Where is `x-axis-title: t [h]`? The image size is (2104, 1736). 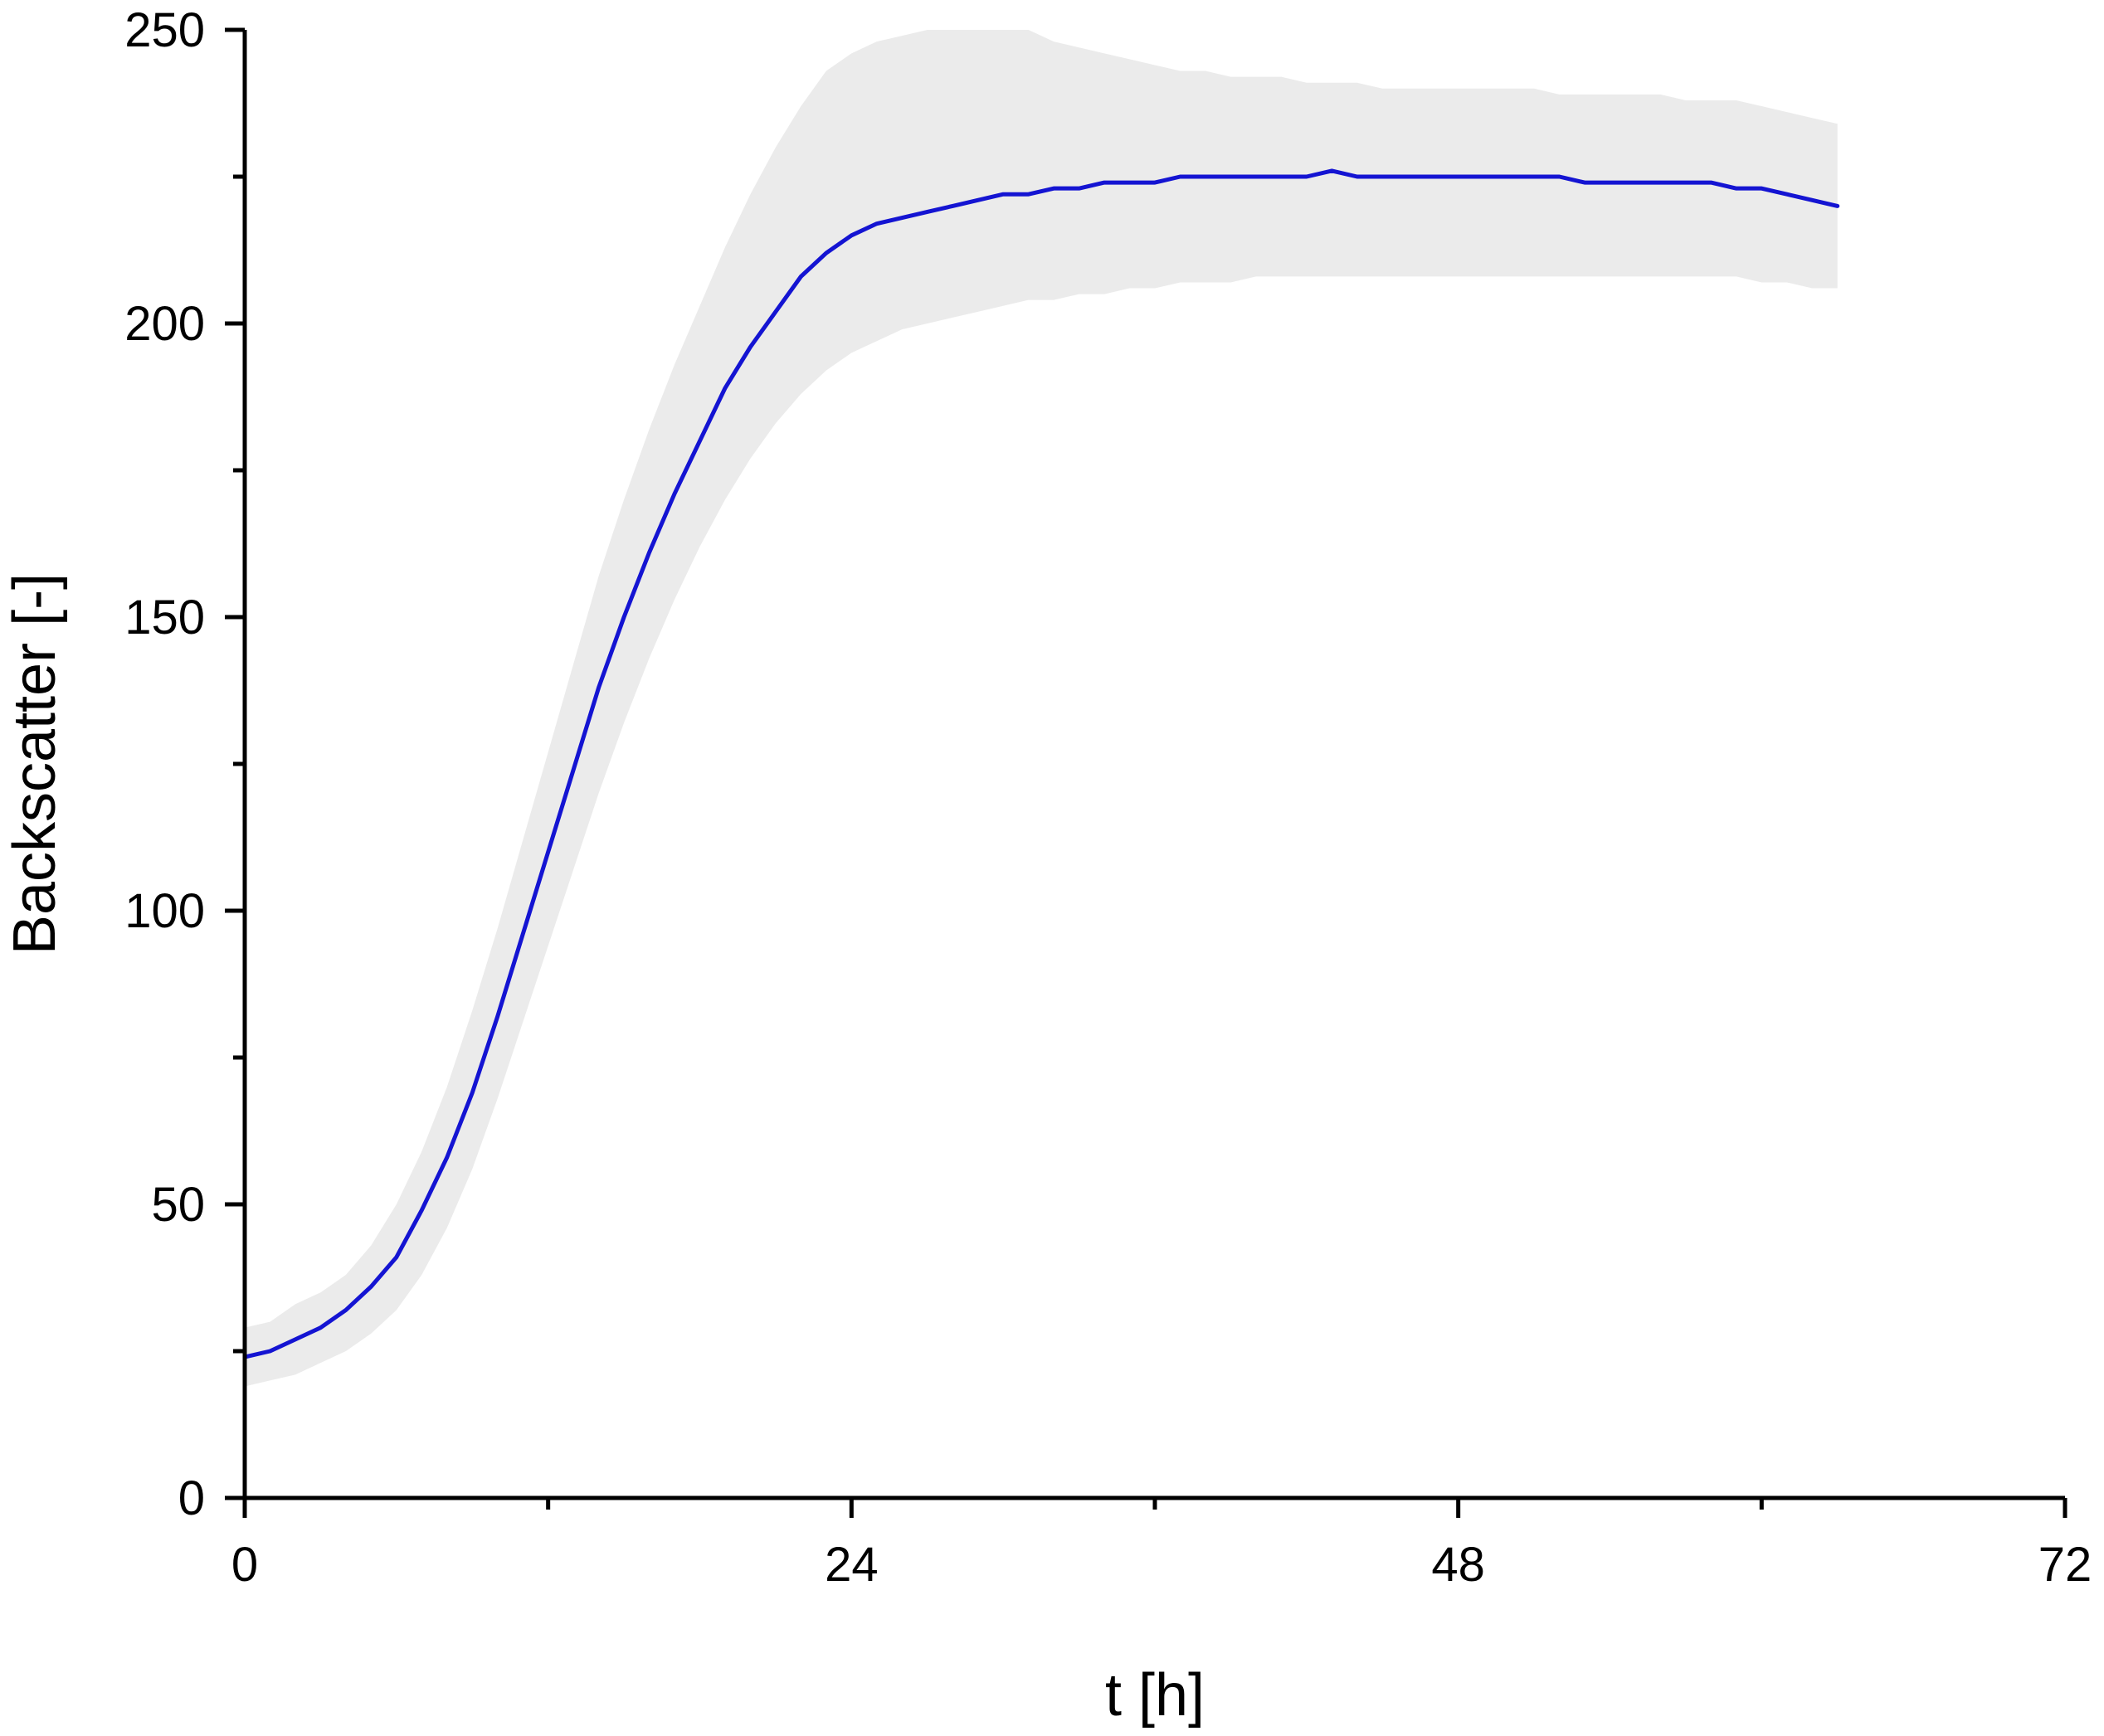
x-axis-title: t [h] is located at coordinates (1155, 1695).